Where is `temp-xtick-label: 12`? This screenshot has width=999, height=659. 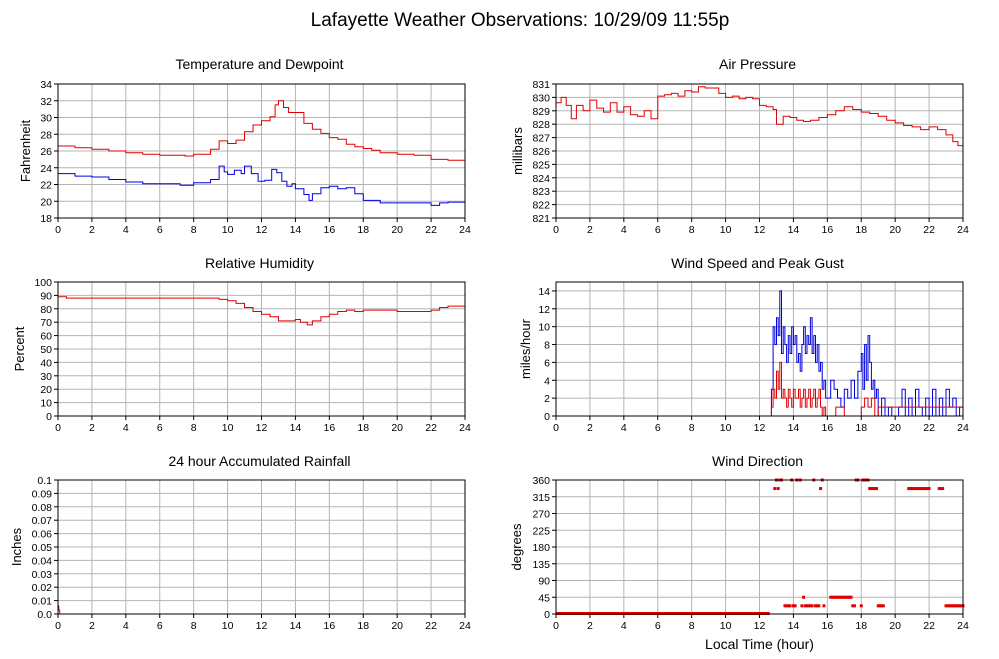 temp-xtick-label: 12 is located at coordinates (262, 230).